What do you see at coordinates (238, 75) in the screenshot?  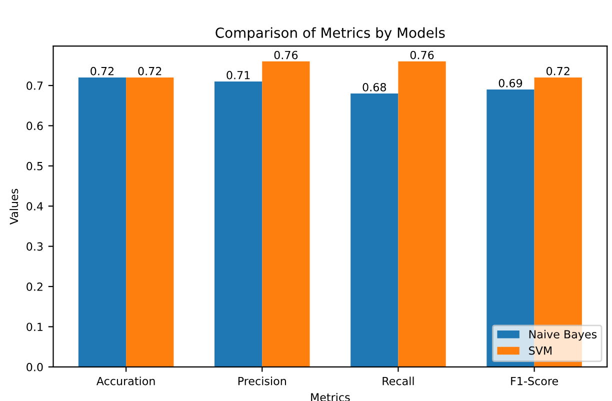 I see `data-label: 0.71` at bounding box center [238, 75].